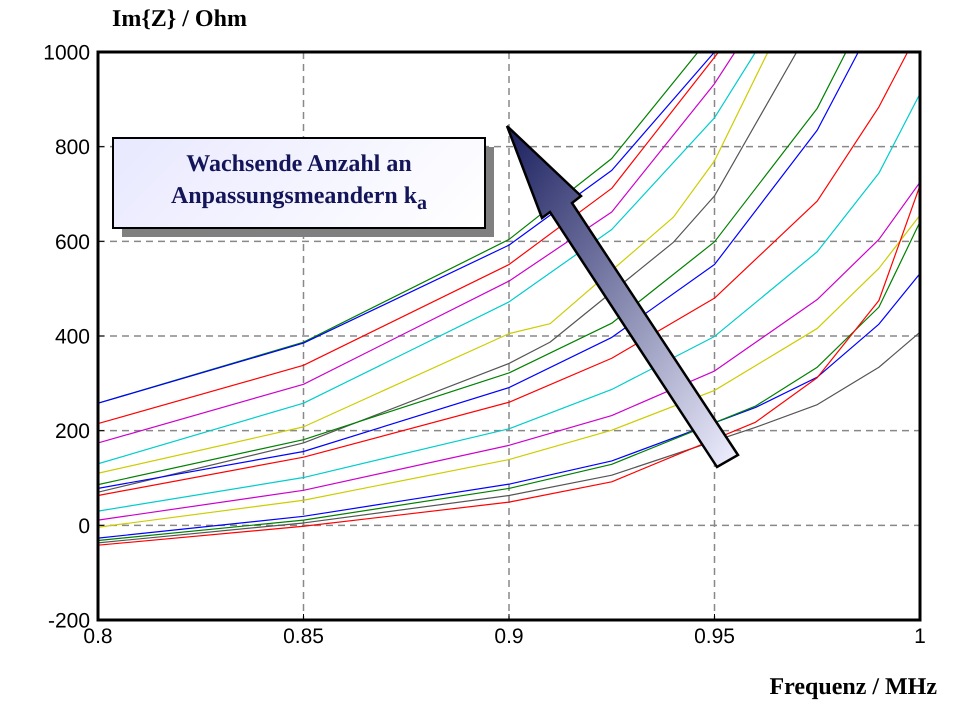 The height and width of the screenshot is (708, 955). I want to click on x-axis-title: Frequenz / MHz, so click(853, 687).